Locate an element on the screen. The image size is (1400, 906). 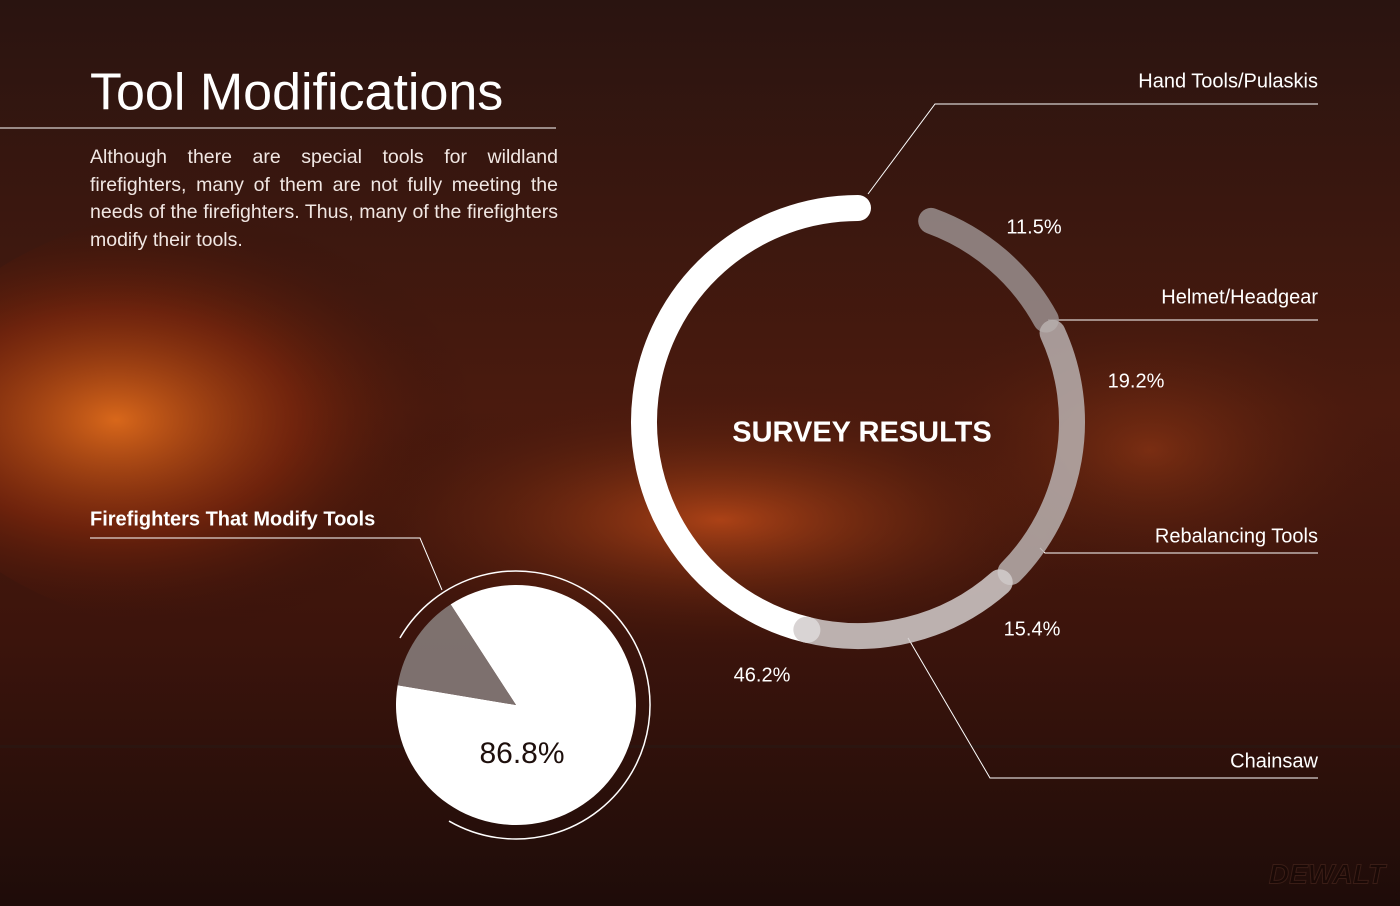
title: Tool Modifications is located at coordinates (296, 93).